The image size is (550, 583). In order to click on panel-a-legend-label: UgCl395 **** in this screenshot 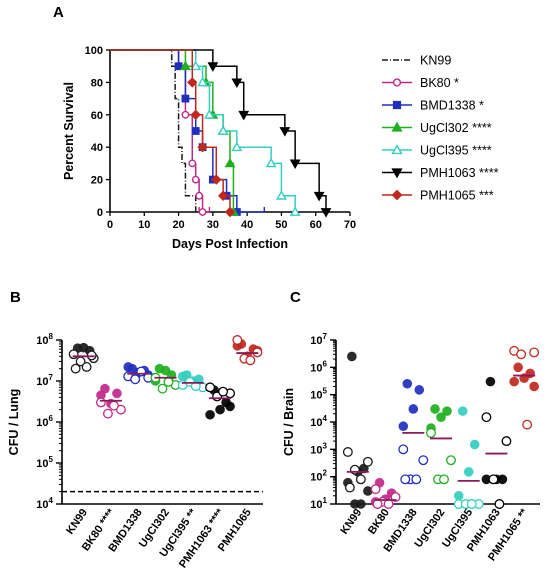, I will do `click(456, 151)`.